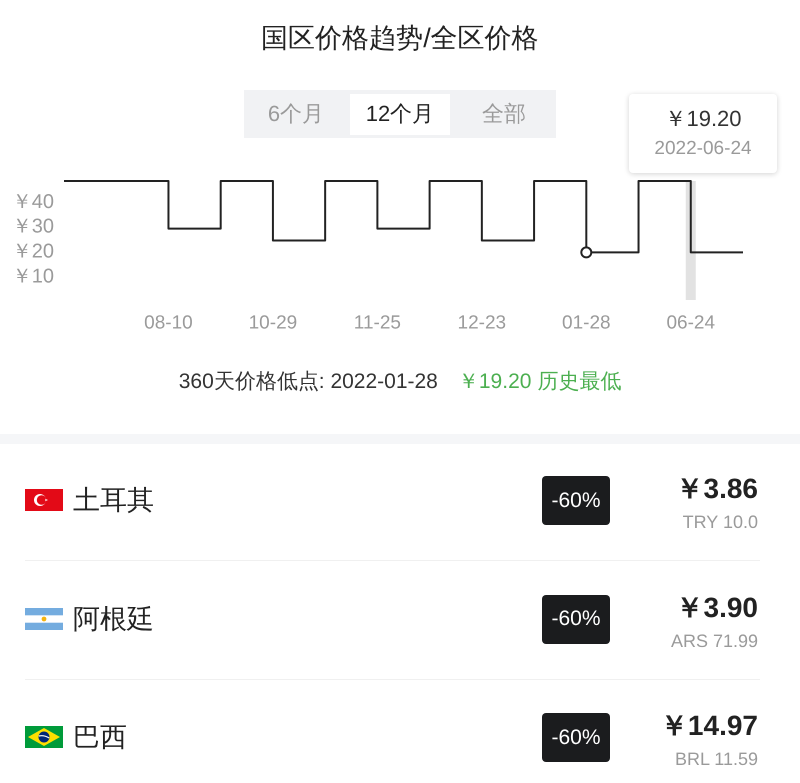  I want to click on tab-bar: 6个月 12个月 全部, so click(400, 114).